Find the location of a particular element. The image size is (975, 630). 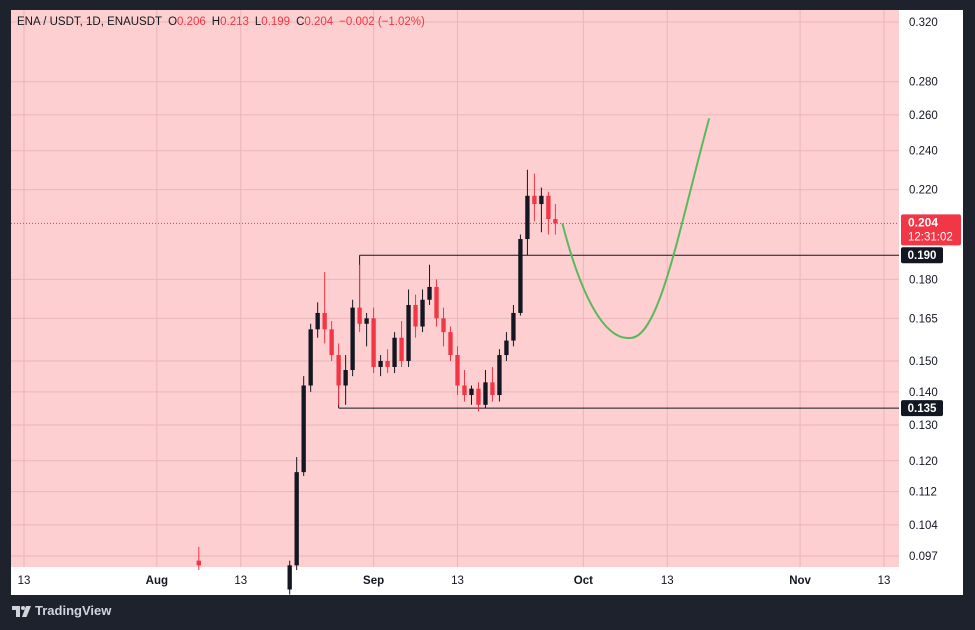

price-tick-label: 0.120 is located at coordinates (923, 462).